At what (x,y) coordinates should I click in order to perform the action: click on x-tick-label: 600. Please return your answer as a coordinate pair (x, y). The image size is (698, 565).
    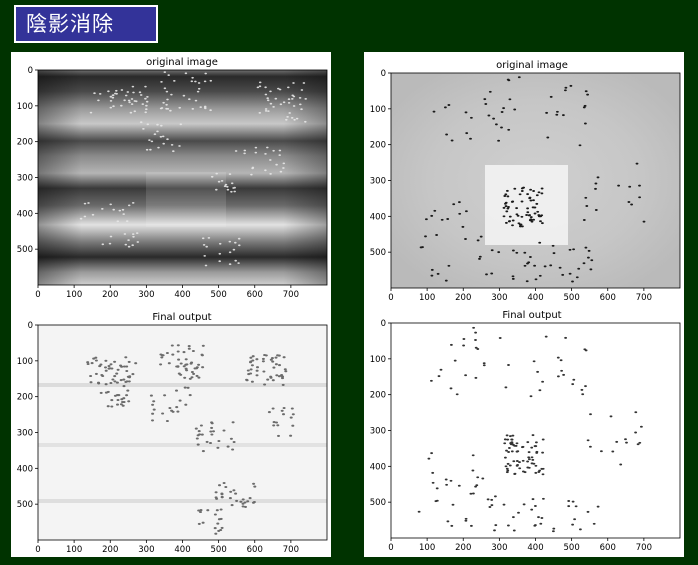
    Looking at the image, I should click on (608, 298).